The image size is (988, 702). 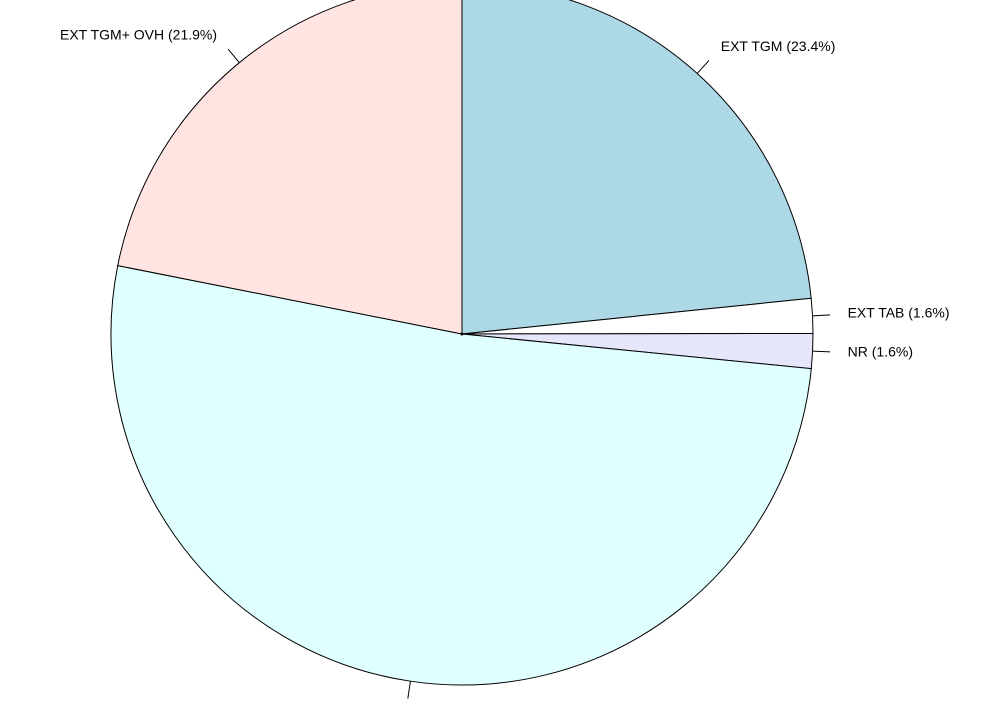 I want to click on leader-ext-tgm-ovh, so click(x=233, y=56).